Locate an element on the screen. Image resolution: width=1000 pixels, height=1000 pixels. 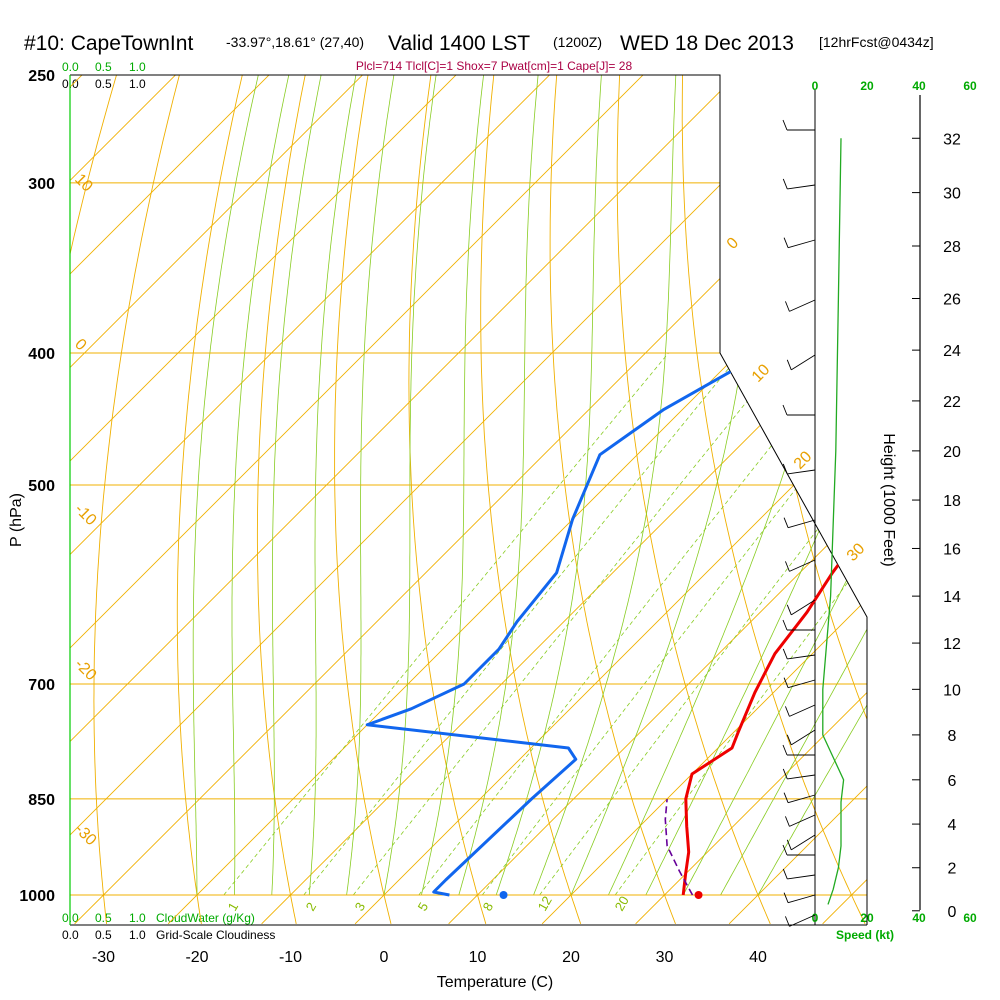
speed-tick-label-bottom: 40 is located at coordinates (919, 918).